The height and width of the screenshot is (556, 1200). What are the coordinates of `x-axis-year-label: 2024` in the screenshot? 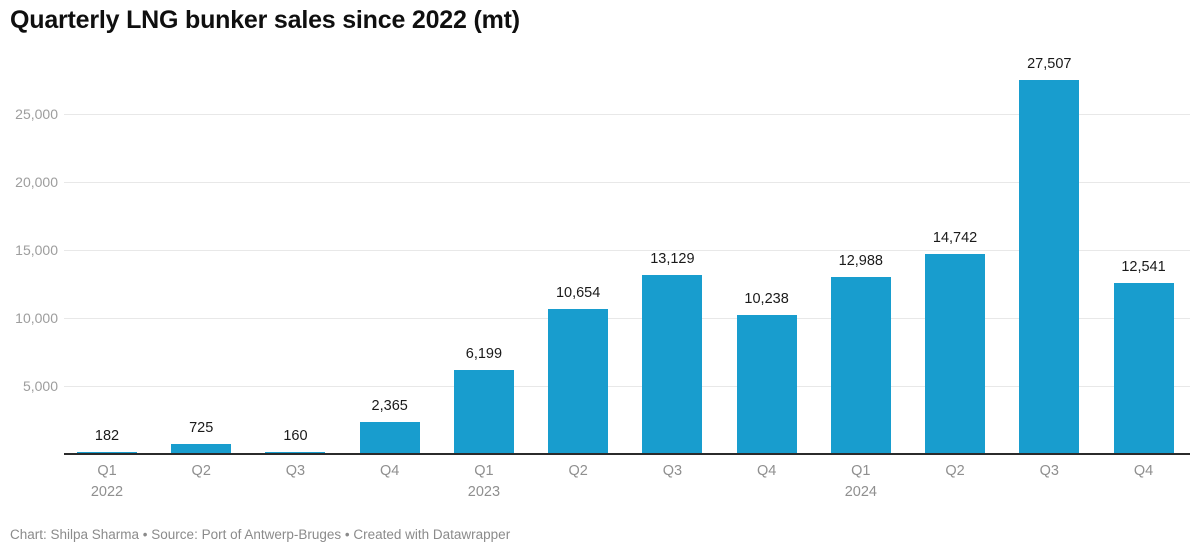 It's located at (860, 492).